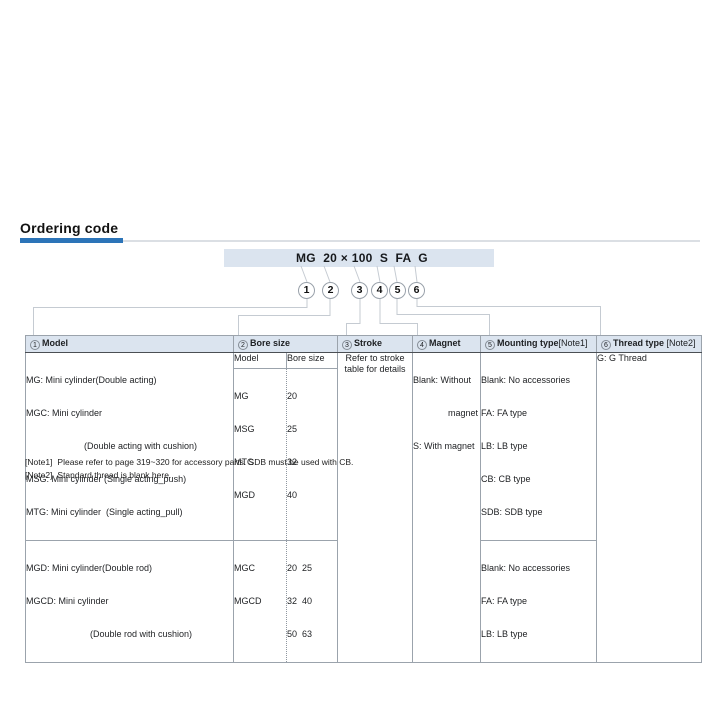  What do you see at coordinates (141, 634) in the screenshot?
I see `model-line: (Double rod with cushion)` at bounding box center [141, 634].